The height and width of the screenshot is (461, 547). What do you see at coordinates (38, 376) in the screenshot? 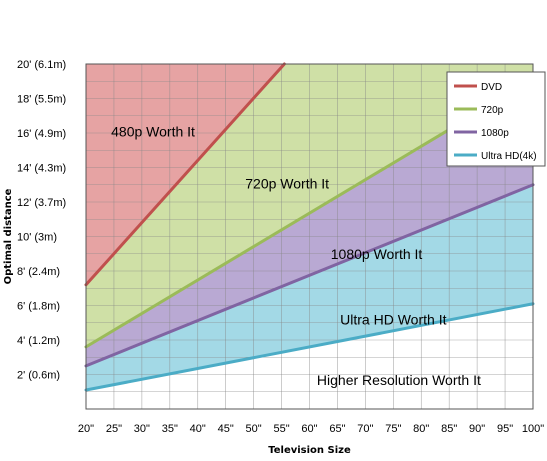
I see `y-tick-label: 2' (0.6m)` at bounding box center [38, 376].